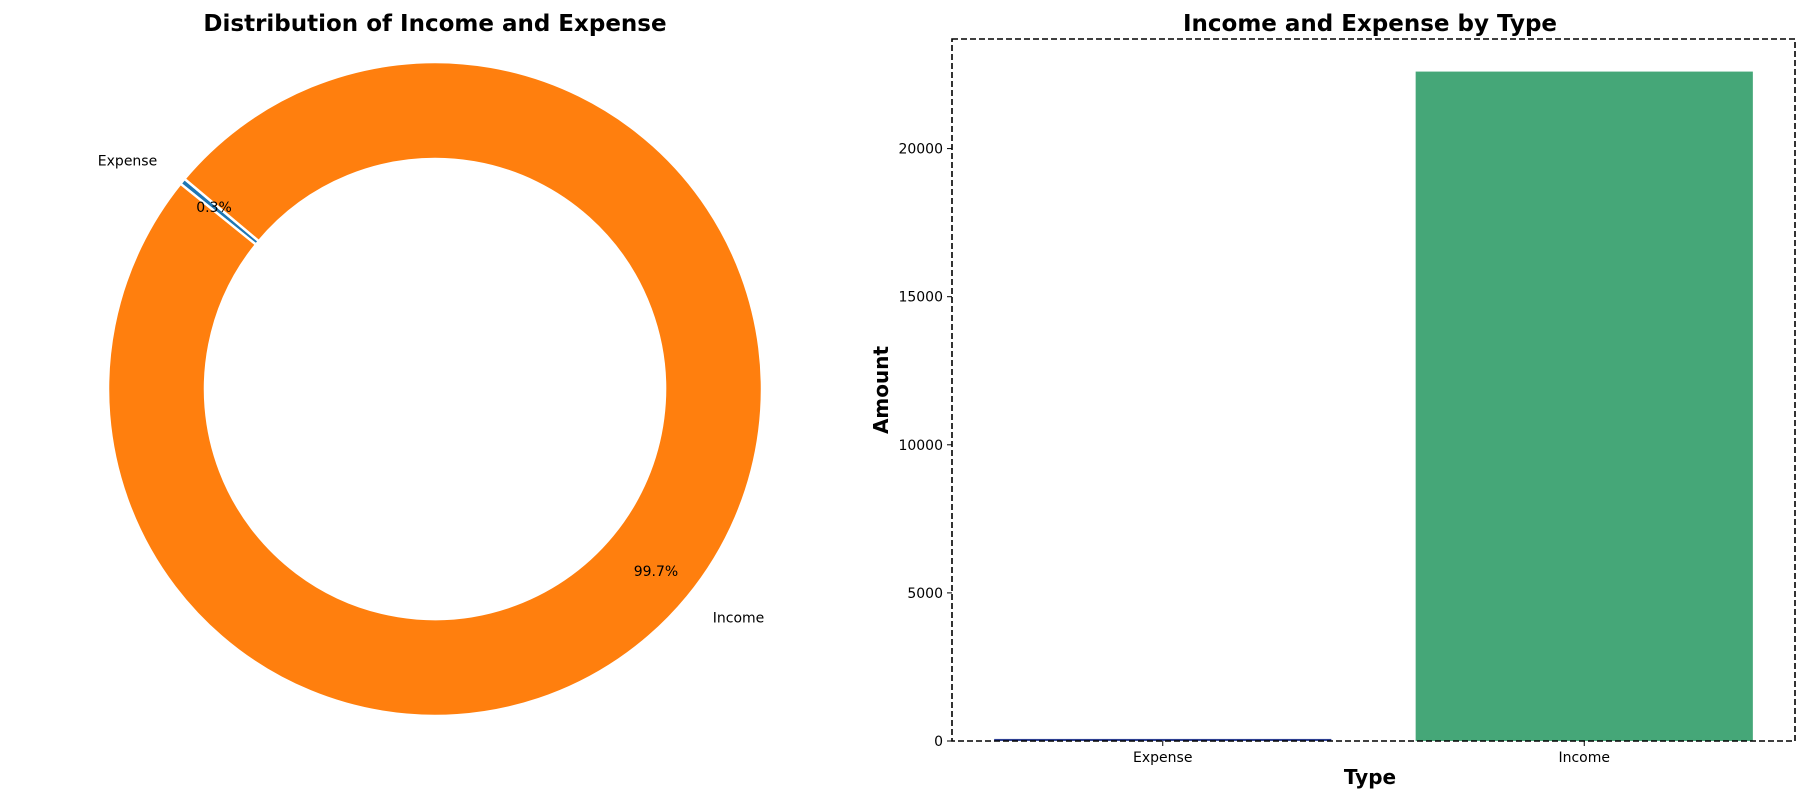 This screenshot has height=800, width=1800. Describe the element at coordinates (881, 390) in the screenshot. I see `y-axis-label: Amount` at that location.